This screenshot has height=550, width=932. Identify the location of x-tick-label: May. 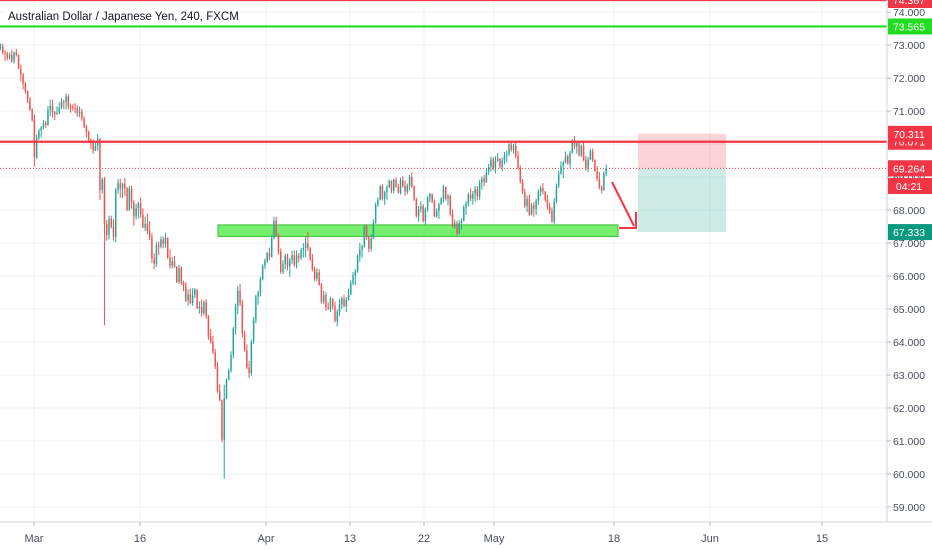
(494, 539).